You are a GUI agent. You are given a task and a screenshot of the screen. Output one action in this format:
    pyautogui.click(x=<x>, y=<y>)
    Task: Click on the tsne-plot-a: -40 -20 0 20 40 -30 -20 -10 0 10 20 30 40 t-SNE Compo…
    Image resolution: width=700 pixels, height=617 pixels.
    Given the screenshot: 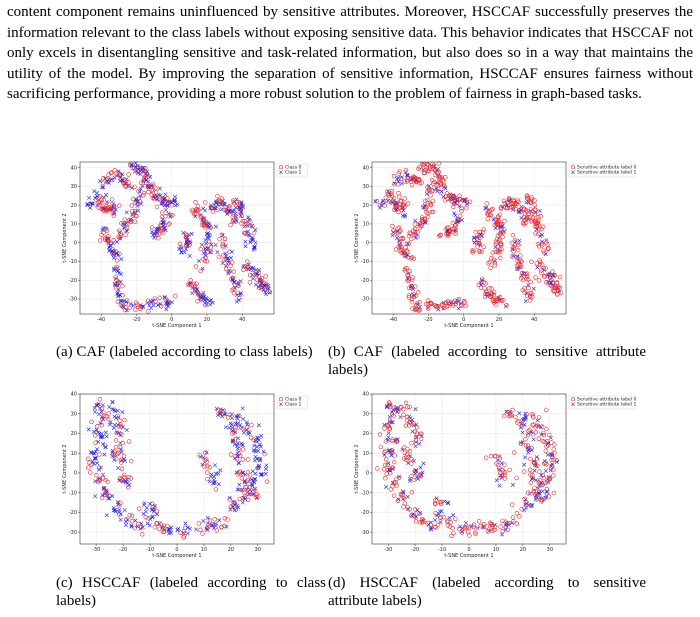 What is the action you would take?
    pyautogui.click(x=185, y=245)
    